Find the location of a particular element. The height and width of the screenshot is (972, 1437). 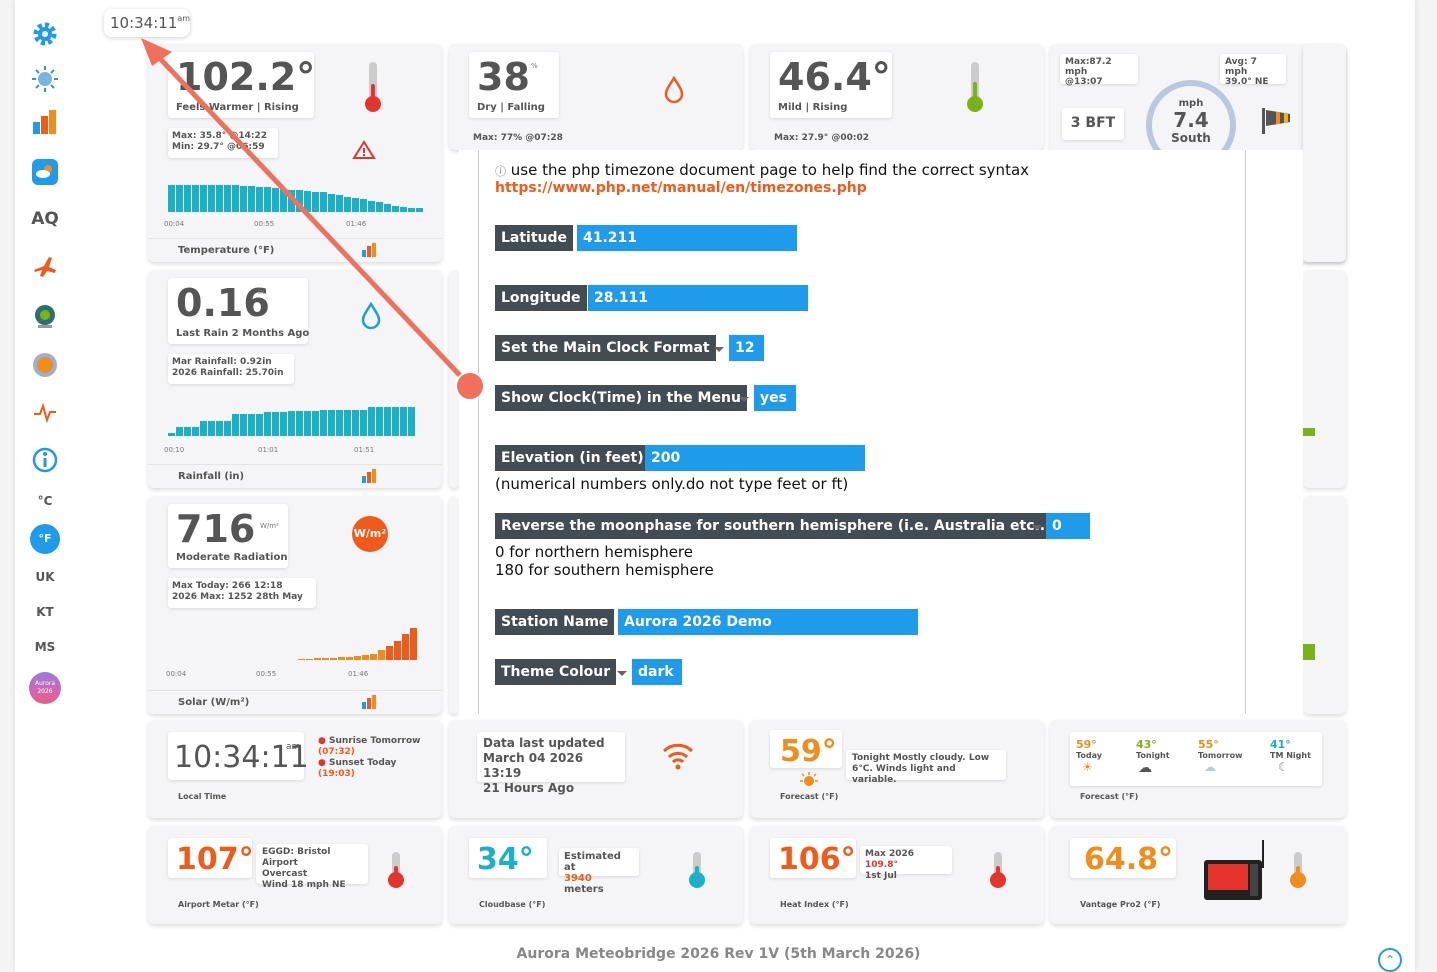

scroll-top-icon: ⌃ is located at coordinates (1390, 960).